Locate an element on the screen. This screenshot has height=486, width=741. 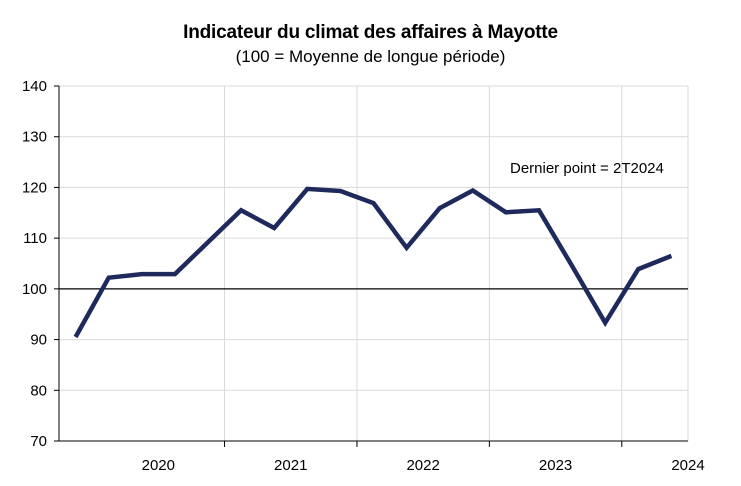
y-tick-label: 140 is located at coordinates (34, 86).